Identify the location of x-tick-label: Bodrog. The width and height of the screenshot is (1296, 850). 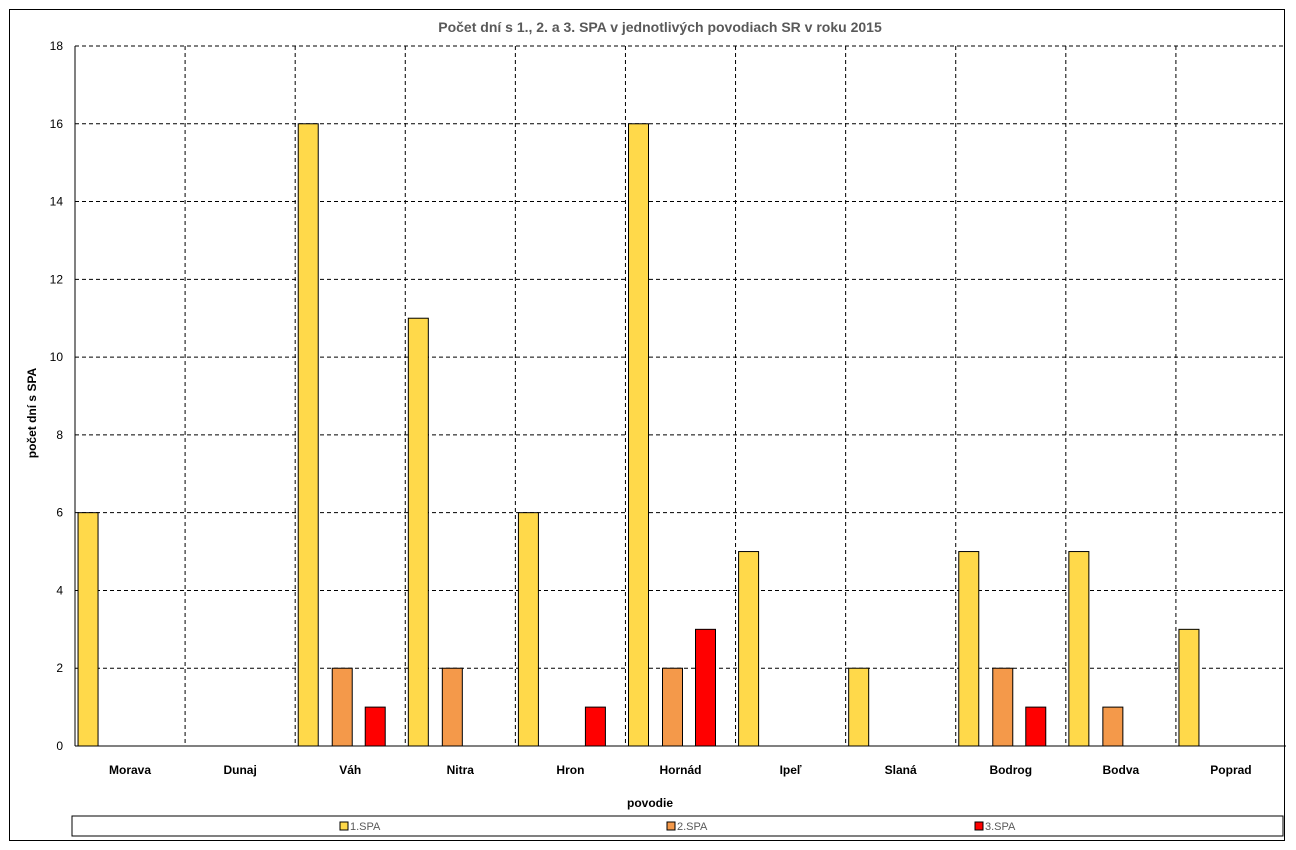
(1010, 770).